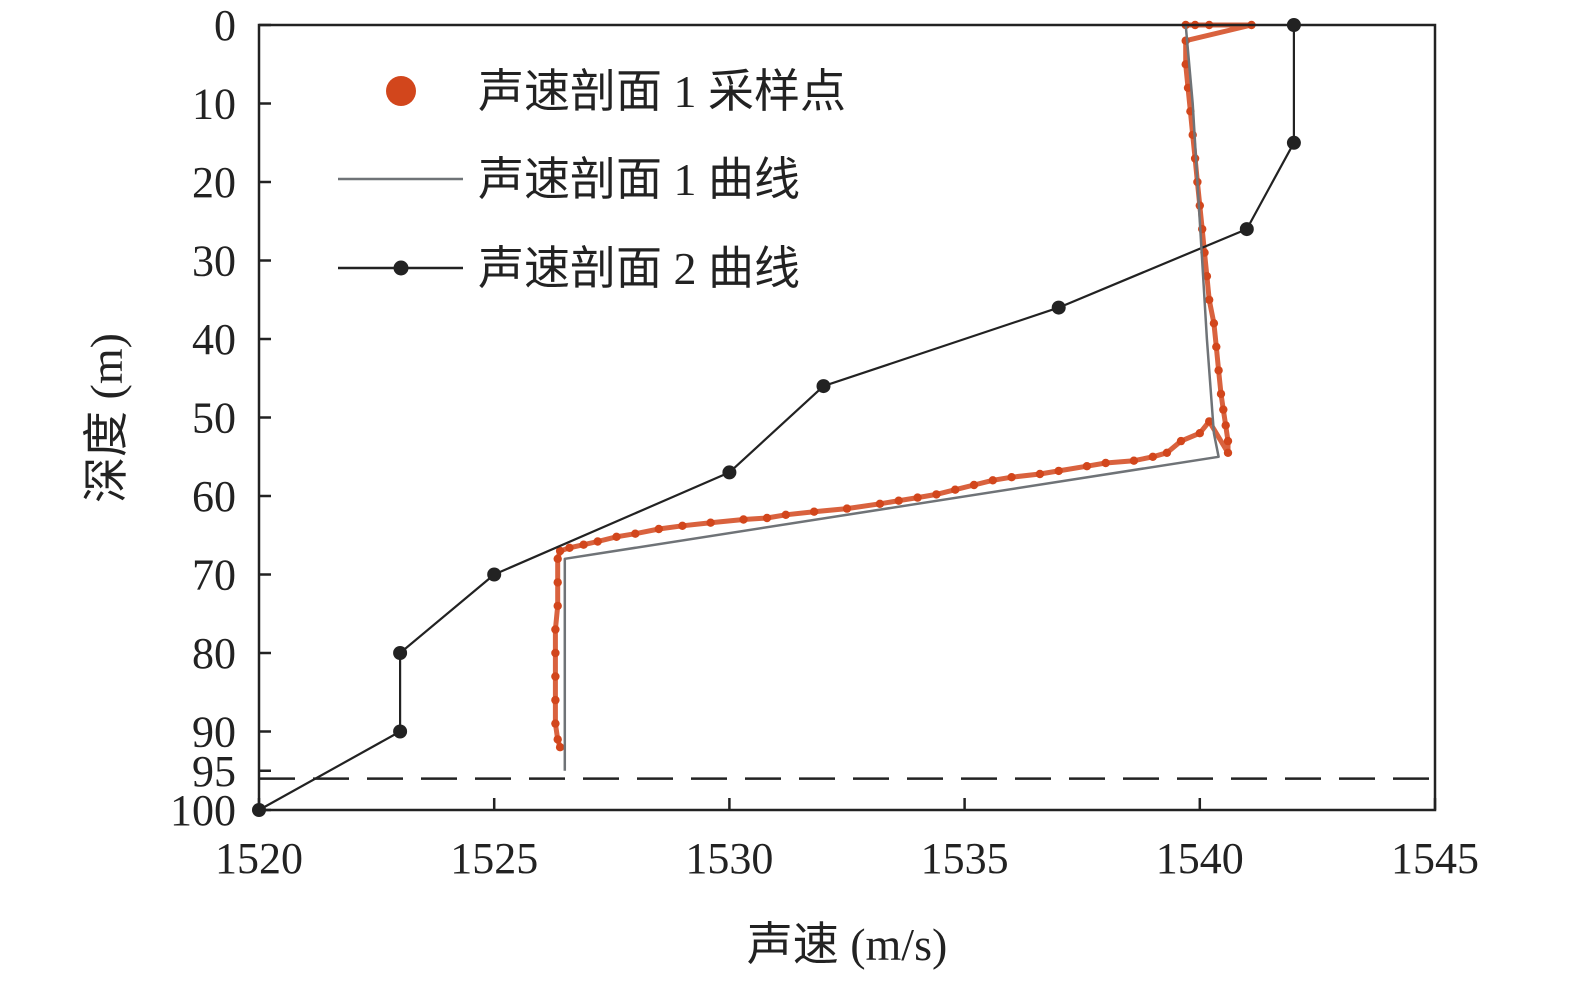 This screenshot has height=984, width=1575. Describe the element at coordinates (401, 91) in the screenshot. I see `legend-marker-series-1-samples` at that location.